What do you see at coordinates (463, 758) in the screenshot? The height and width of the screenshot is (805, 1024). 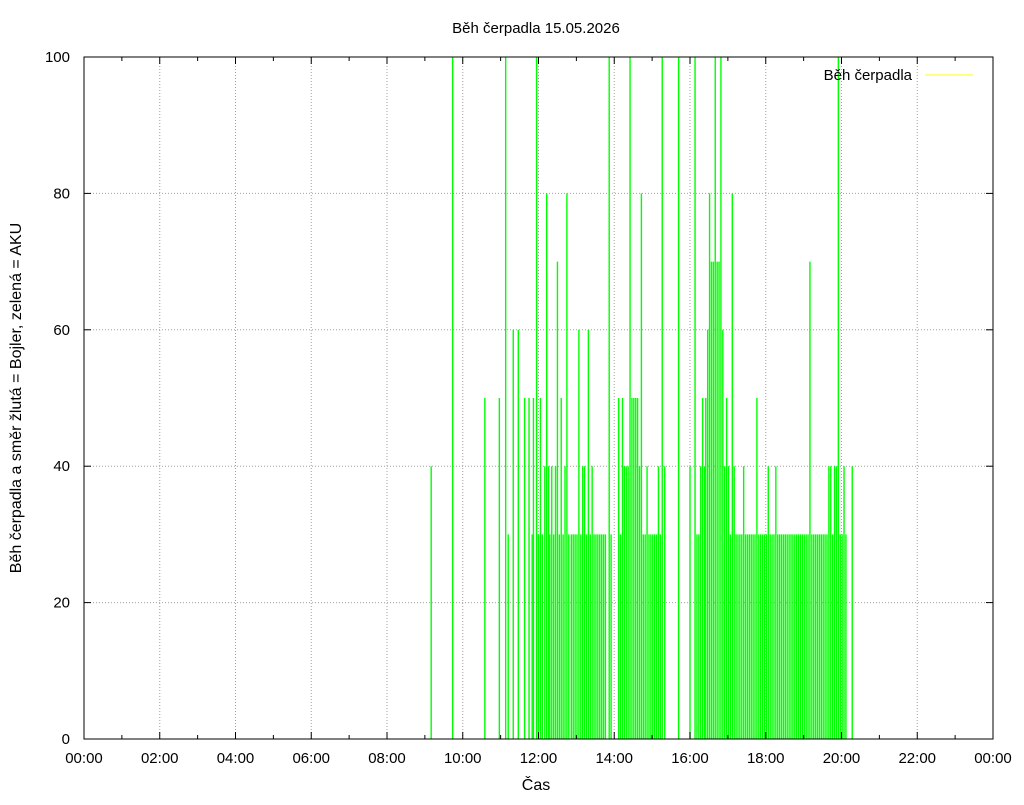 I see `x-tick-label: 10:00` at bounding box center [463, 758].